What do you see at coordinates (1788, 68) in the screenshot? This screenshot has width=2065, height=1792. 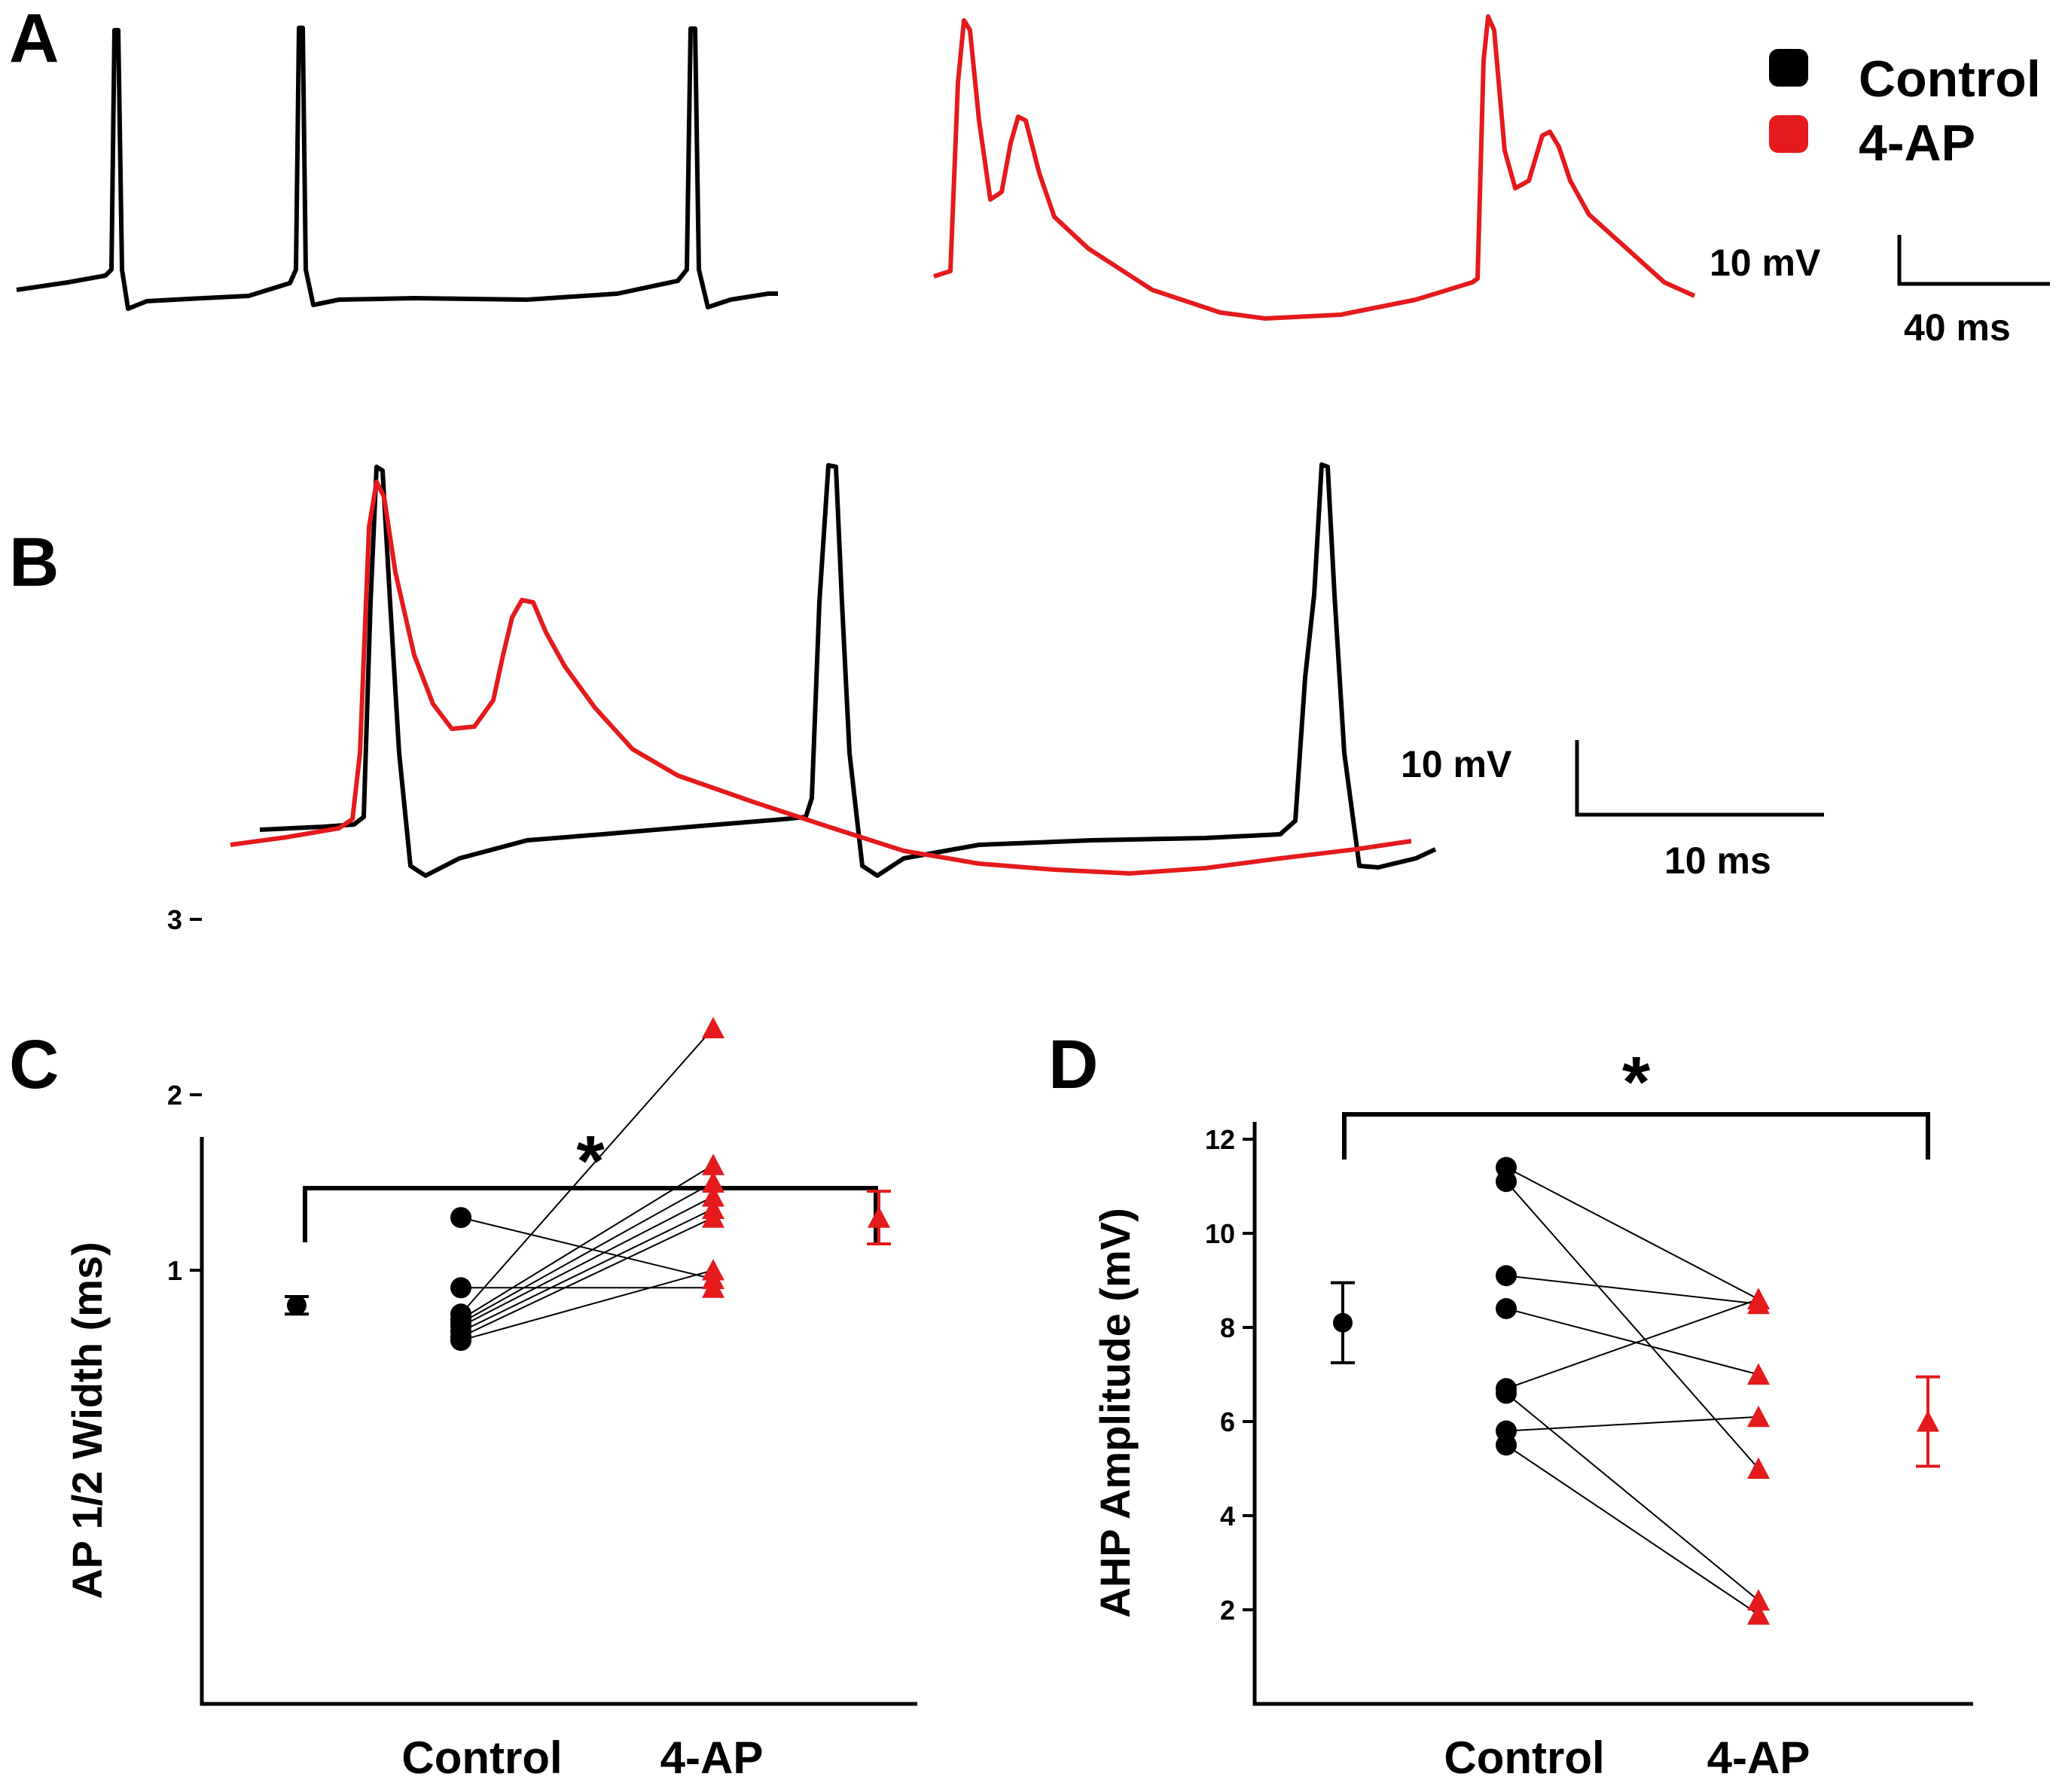 I see `legend-marker-control` at bounding box center [1788, 68].